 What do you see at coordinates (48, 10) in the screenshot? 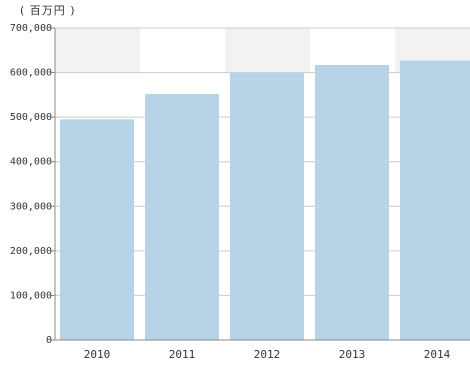
I see `y-unit-label: ( 百万円 )` at bounding box center [48, 10].